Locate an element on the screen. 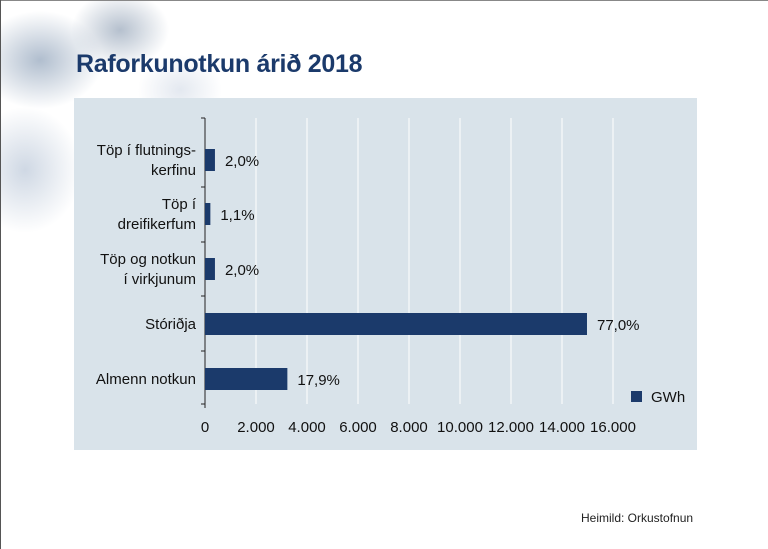  category-label: Töp og notkun is located at coordinates (148, 259).